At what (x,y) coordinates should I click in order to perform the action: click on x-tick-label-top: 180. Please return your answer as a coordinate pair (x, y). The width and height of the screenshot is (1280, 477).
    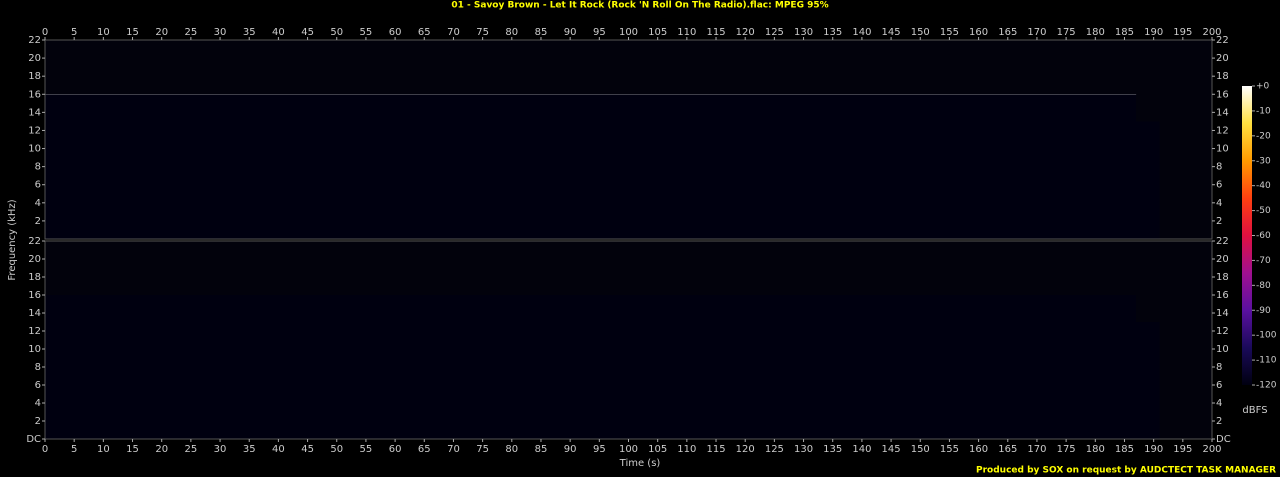
    Looking at the image, I should click on (1095, 32).